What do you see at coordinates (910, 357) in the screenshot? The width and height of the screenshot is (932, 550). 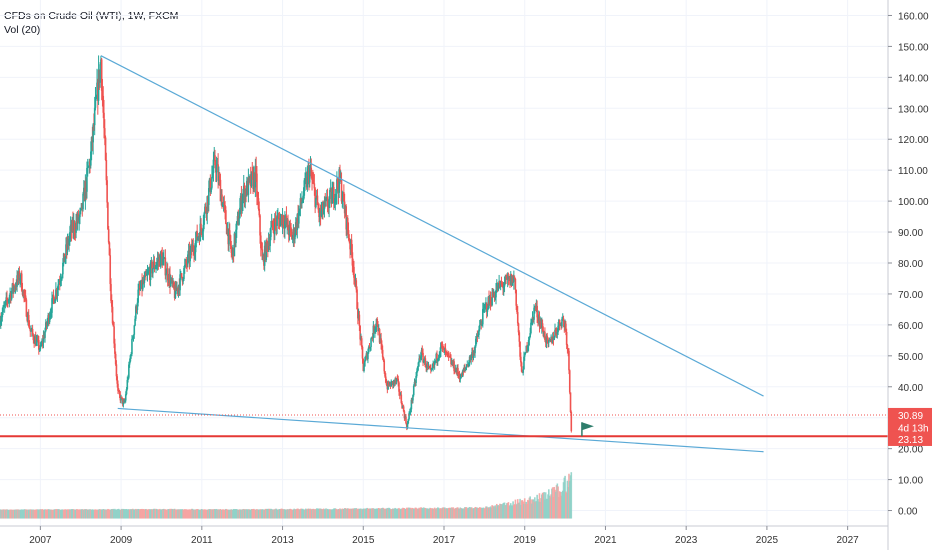 I see `y-tick-label: 50.00` at bounding box center [910, 357].